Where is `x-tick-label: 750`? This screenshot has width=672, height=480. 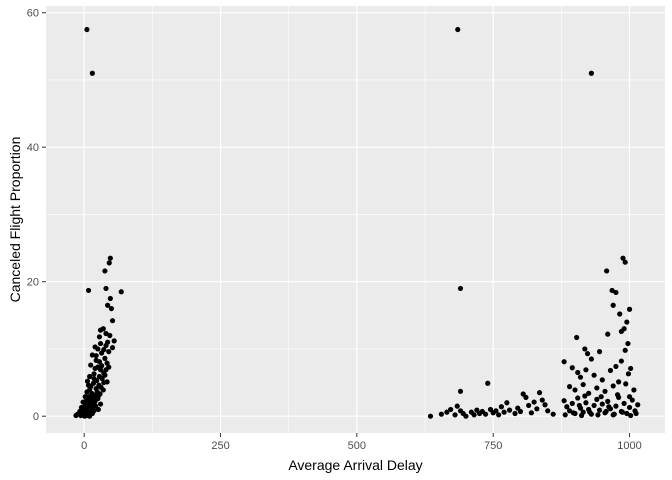
x-tick-label: 750 is located at coordinates (493, 446).